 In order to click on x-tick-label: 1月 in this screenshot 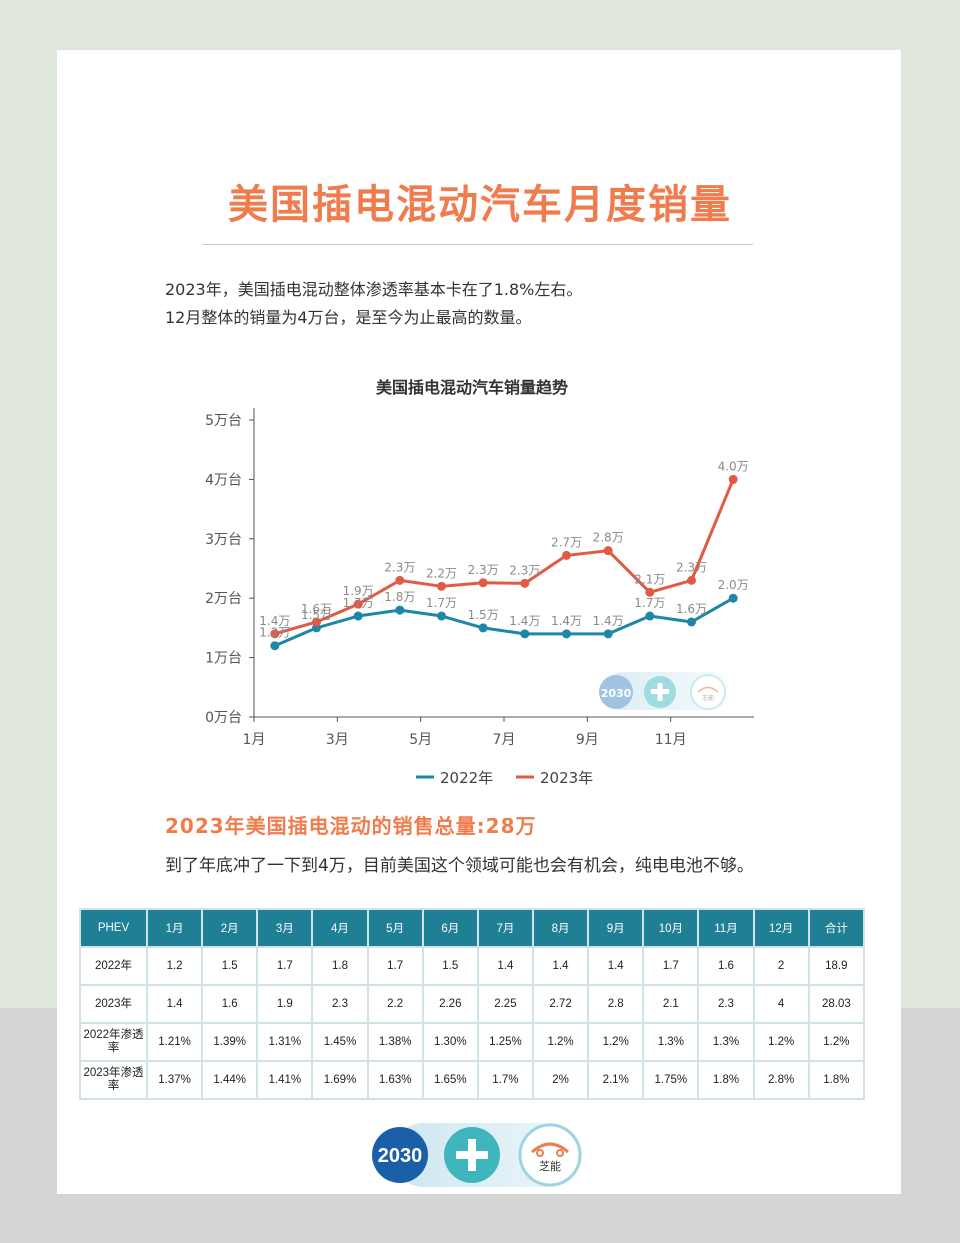, I will do `click(254, 740)`.